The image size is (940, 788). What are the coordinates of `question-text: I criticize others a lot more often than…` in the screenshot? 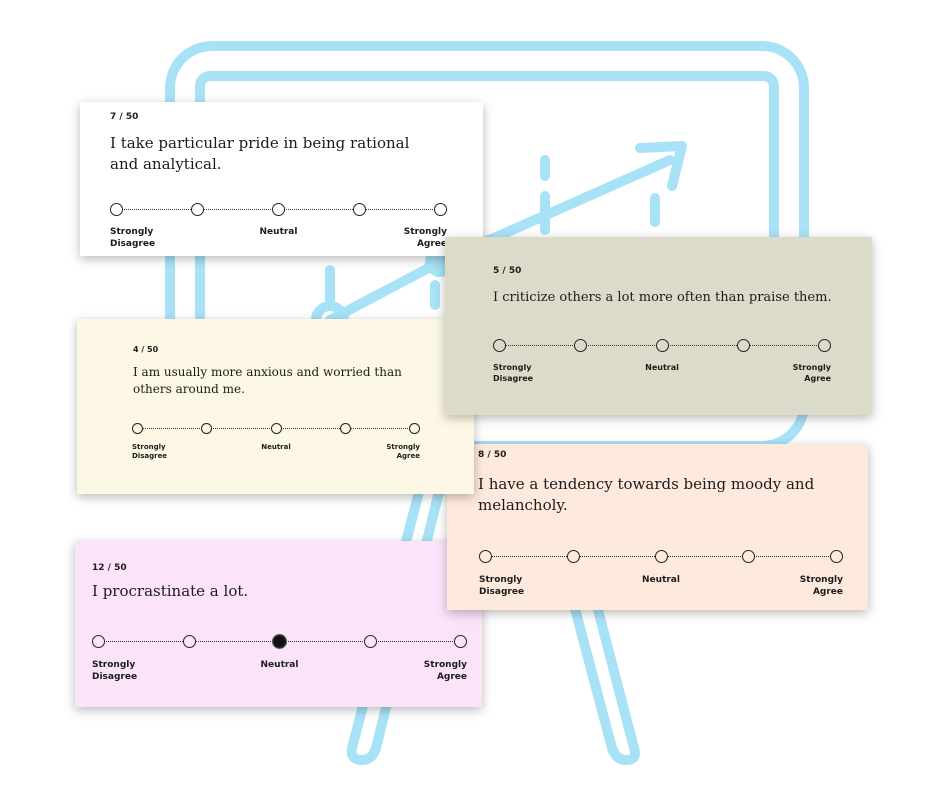 It's located at (662, 297).